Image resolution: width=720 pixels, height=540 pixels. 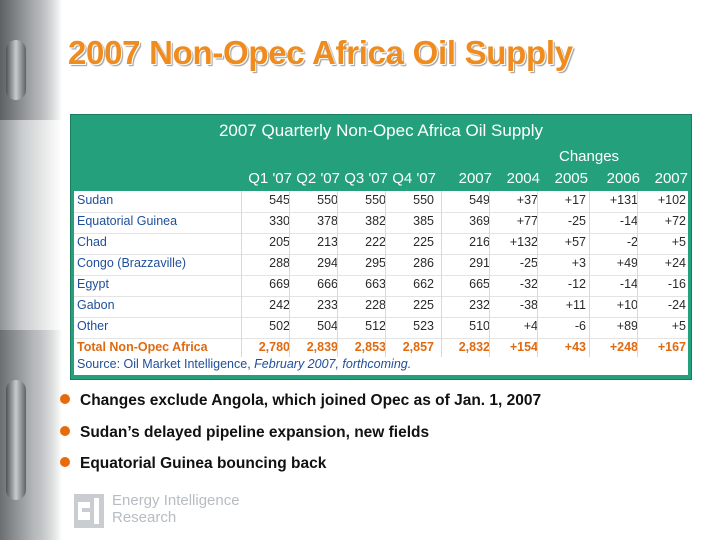 I want to click on table-cell: 2,832, so click(x=474, y=347).